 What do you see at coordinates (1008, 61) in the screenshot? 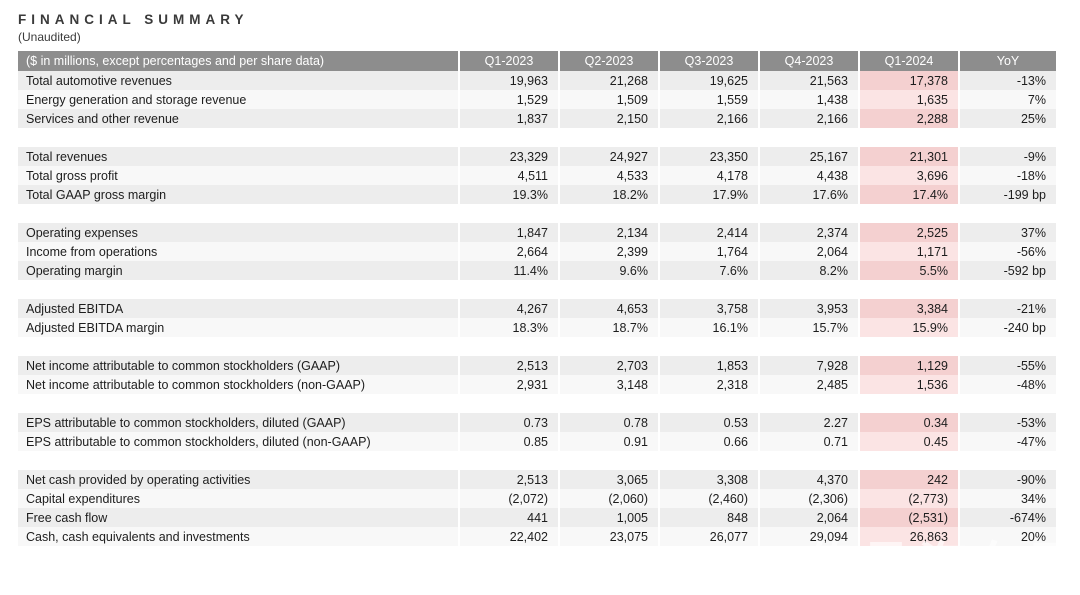
I see `column-header-yoy: YoY` at bounding box center [1008, 61].